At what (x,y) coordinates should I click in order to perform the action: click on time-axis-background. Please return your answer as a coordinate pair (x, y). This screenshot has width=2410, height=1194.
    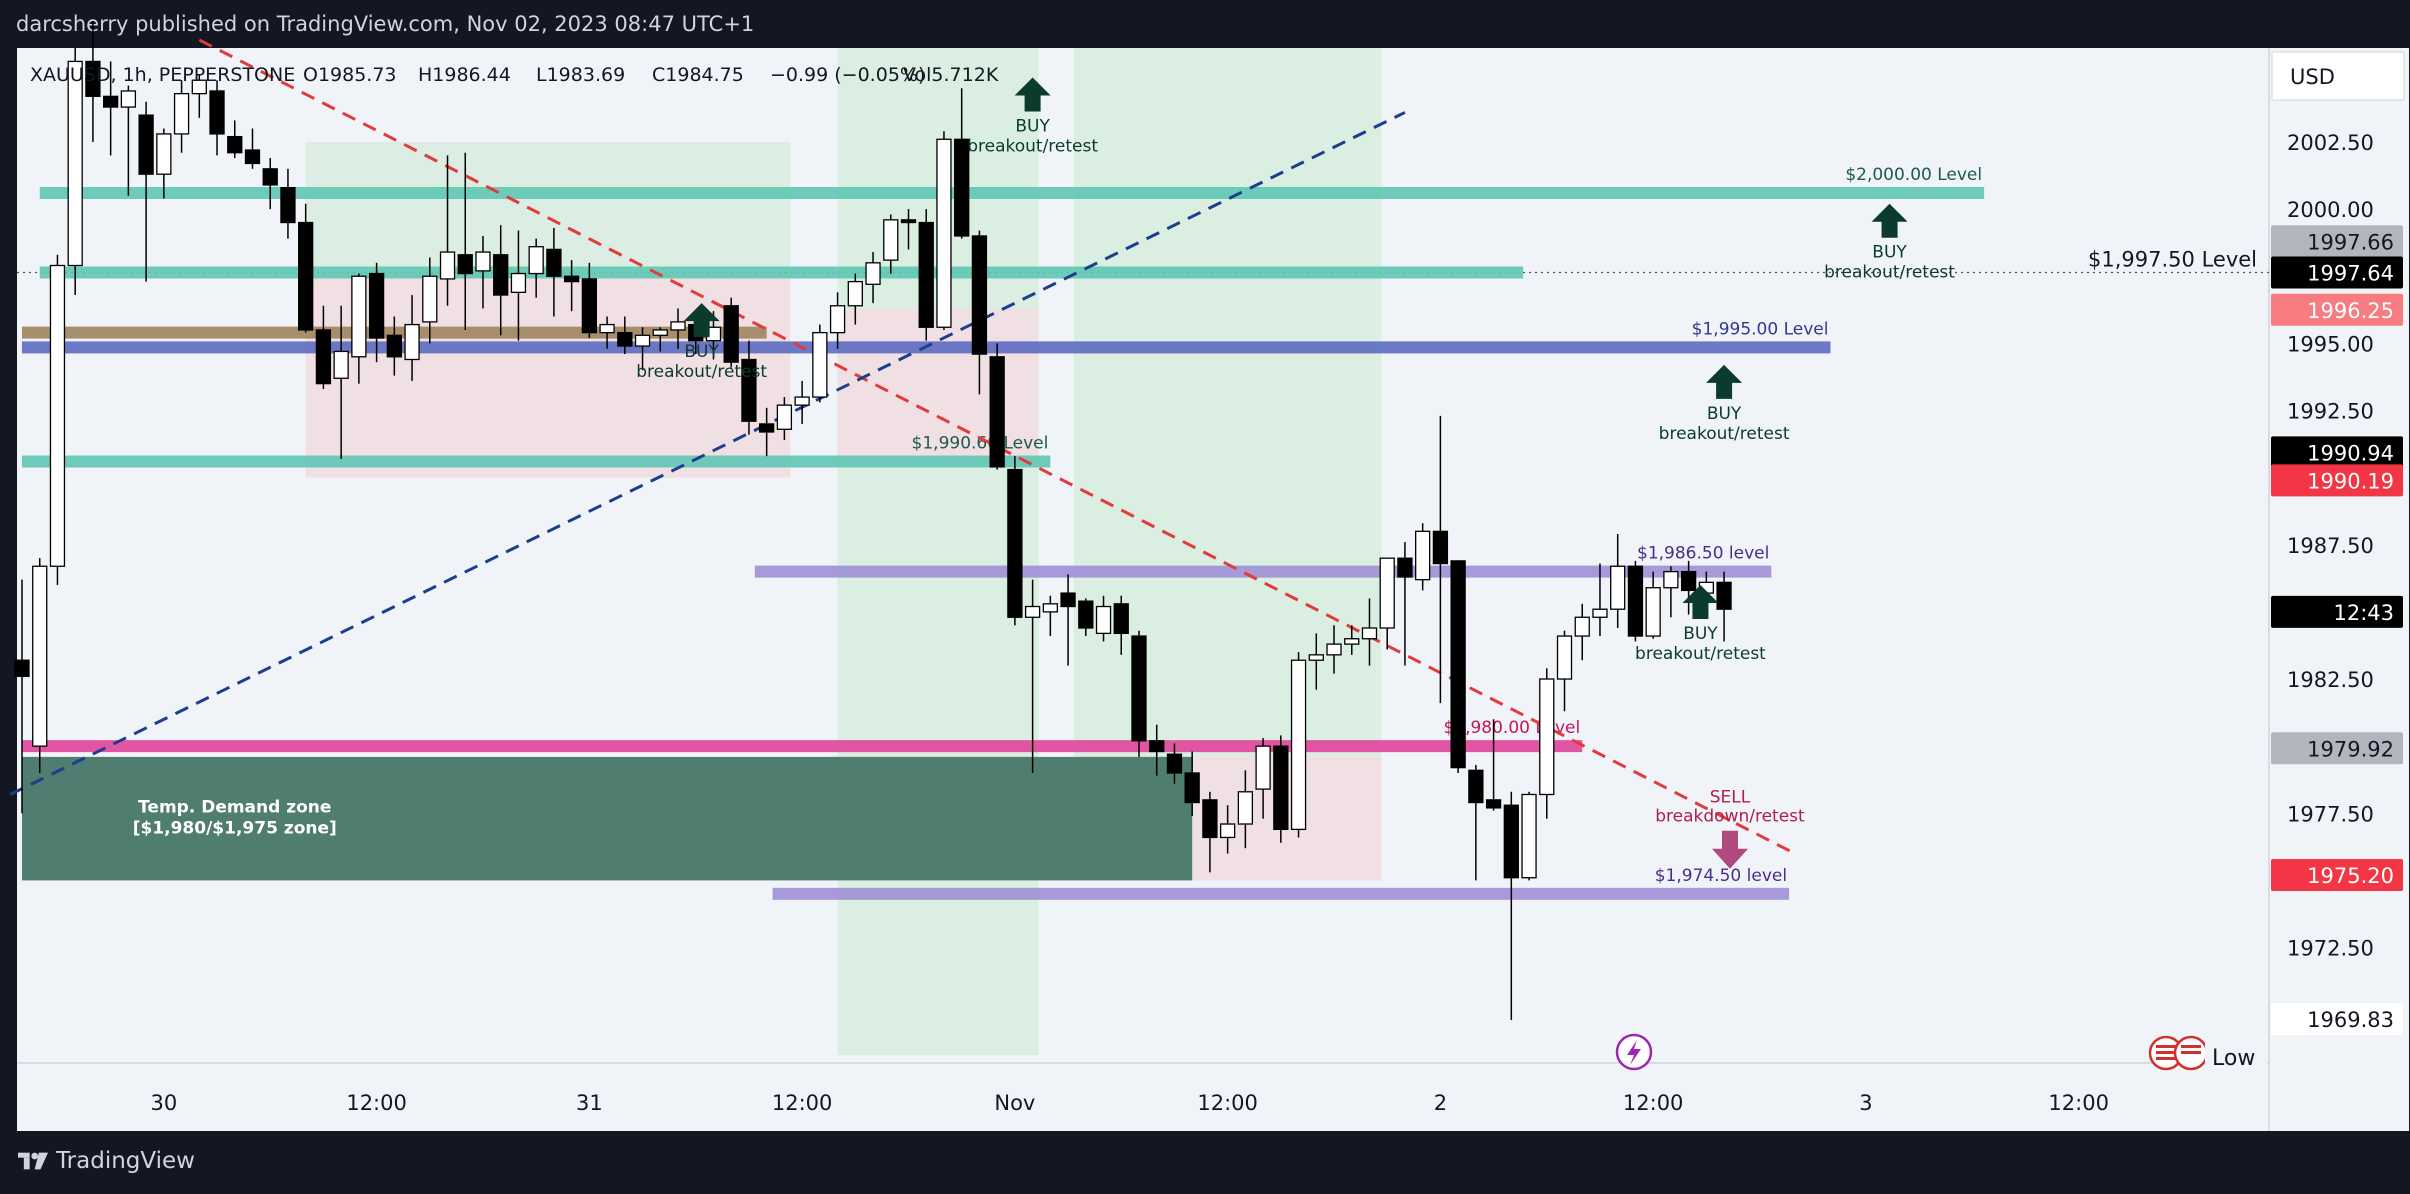
    Looking at the image, I should click on (1213, 1097).